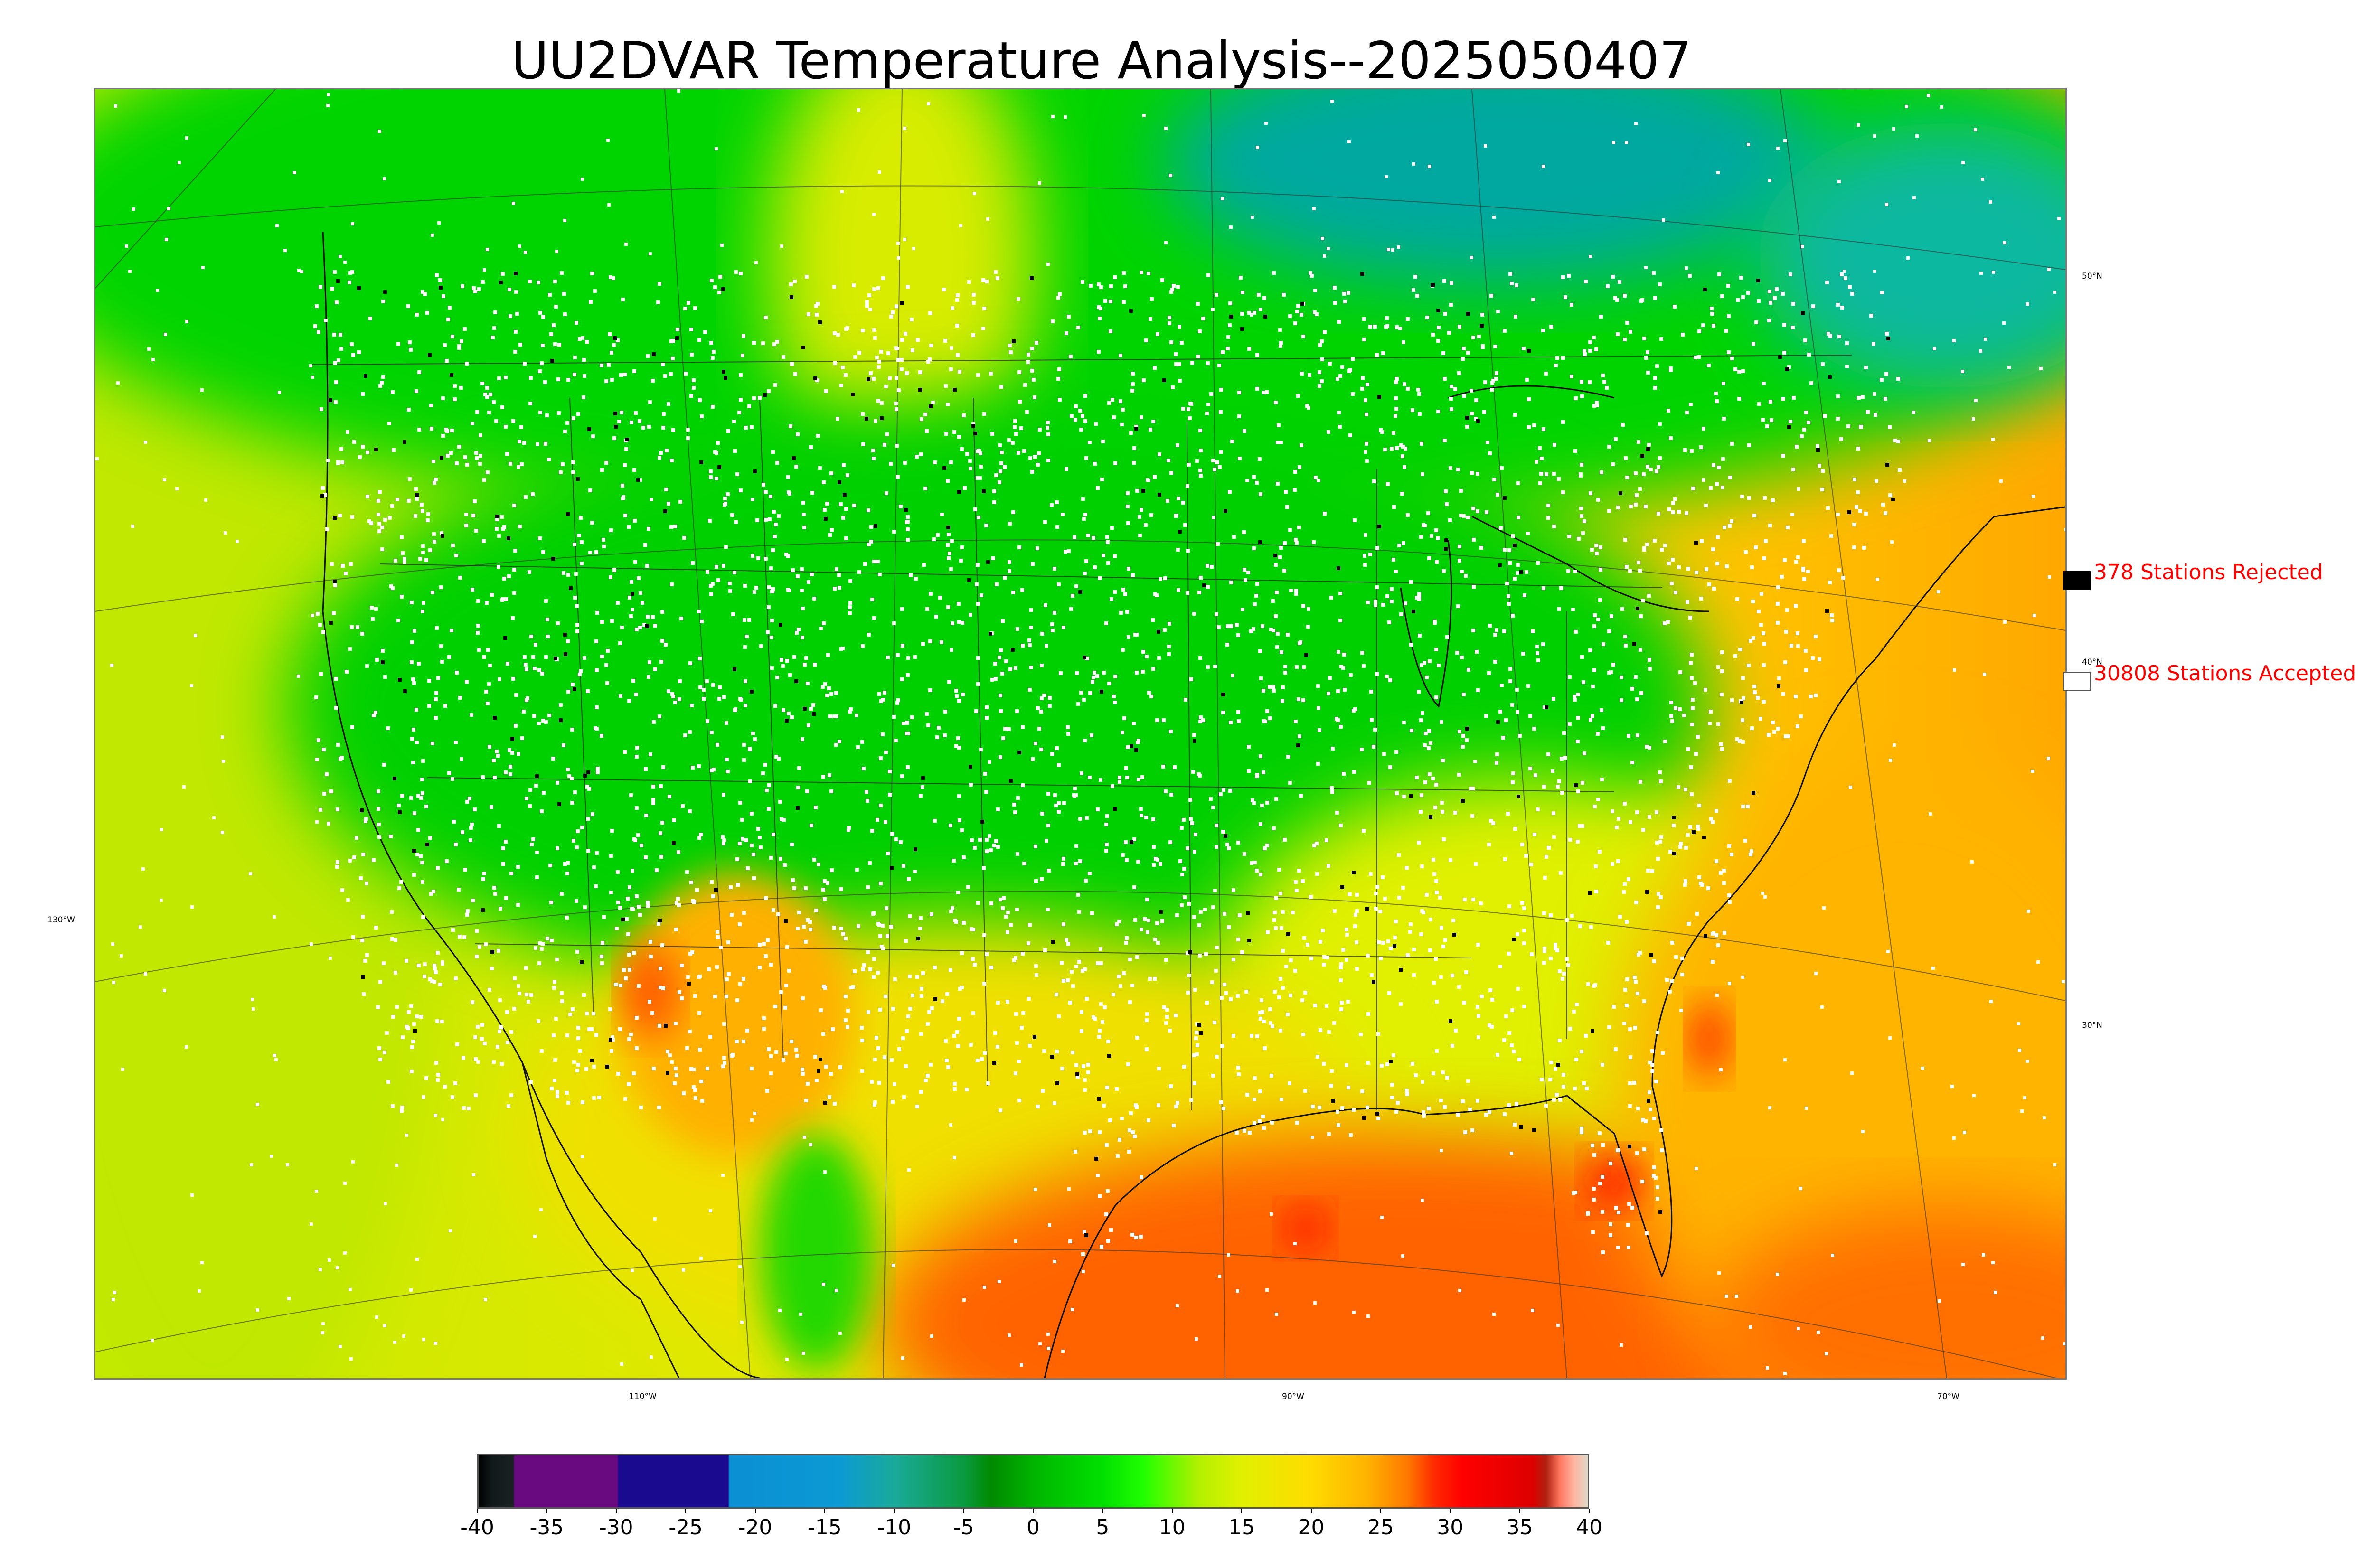 This screenshot has height=1568, width=2374. I want to click on lon-label-130w: 130°W, so click(61, 920).